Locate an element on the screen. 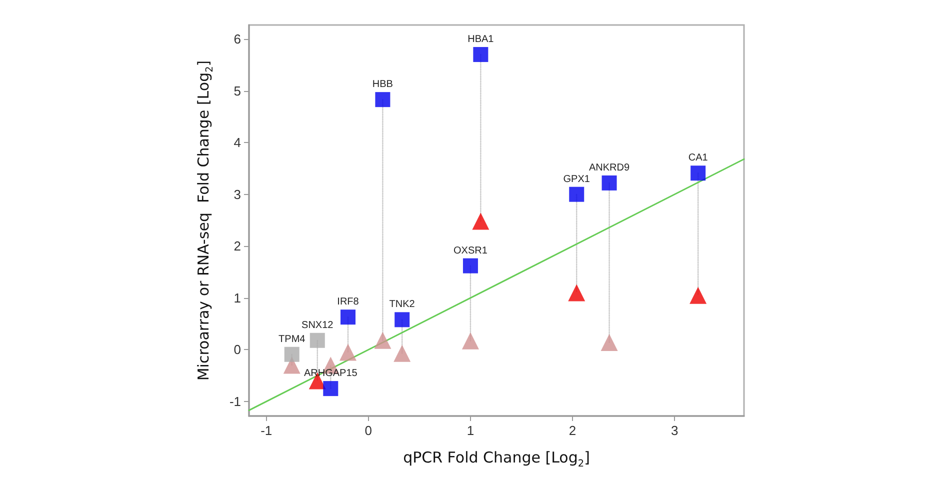  annotation: HBB is located at coordinates (383, 84).